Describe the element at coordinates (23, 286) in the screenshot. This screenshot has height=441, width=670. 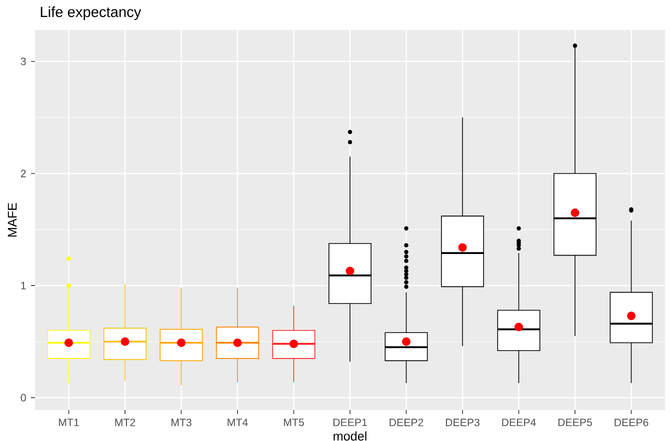
I see `y-tick-label: 1` at that location.